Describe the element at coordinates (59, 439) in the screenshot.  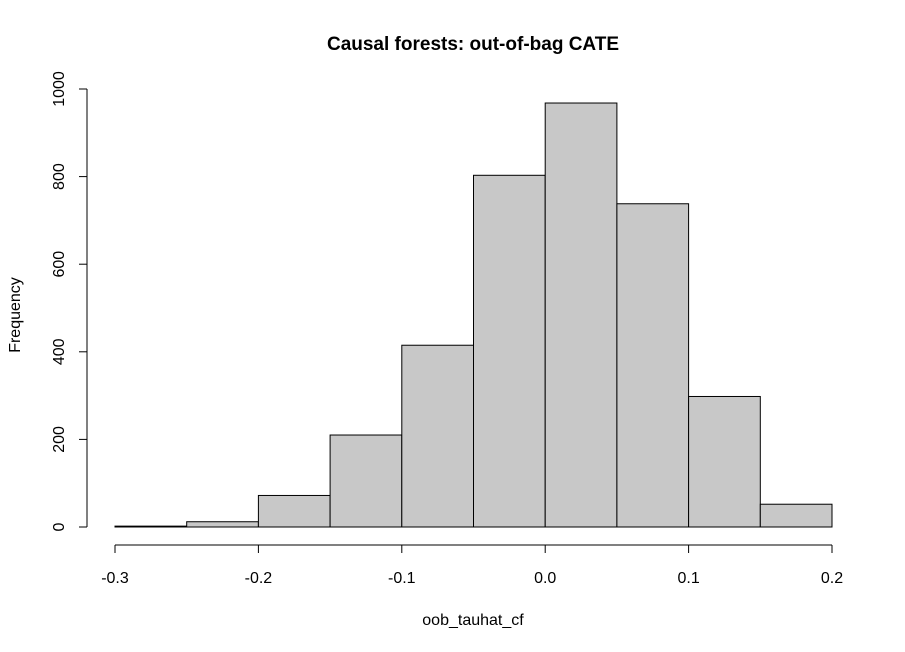
I see `y-tick-label: 200` at that location.